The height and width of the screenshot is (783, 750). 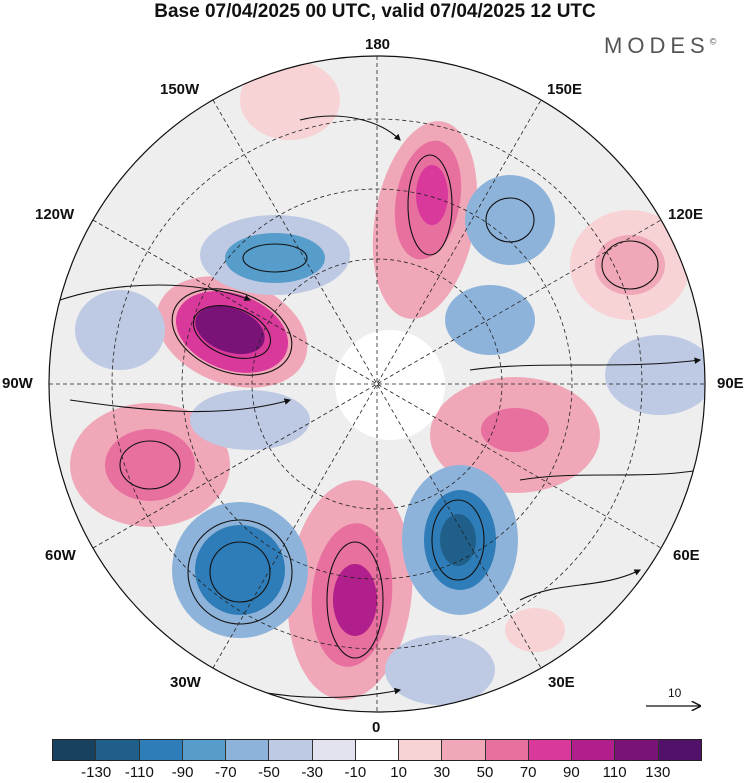 I want to click on reference-vector-label: 10, so click(x=675, y=693).